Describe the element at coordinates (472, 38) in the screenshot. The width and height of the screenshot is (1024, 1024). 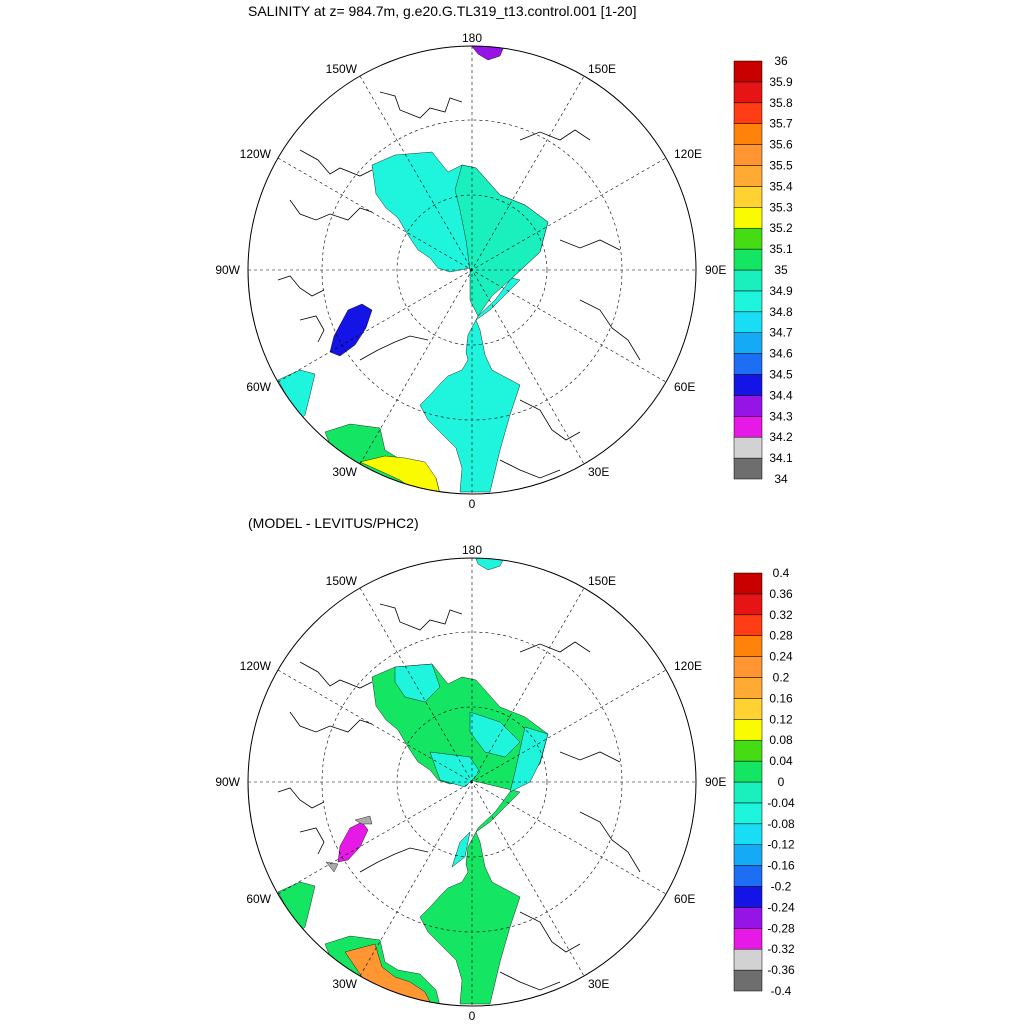
I see `lon-label-180: 180` at that location.